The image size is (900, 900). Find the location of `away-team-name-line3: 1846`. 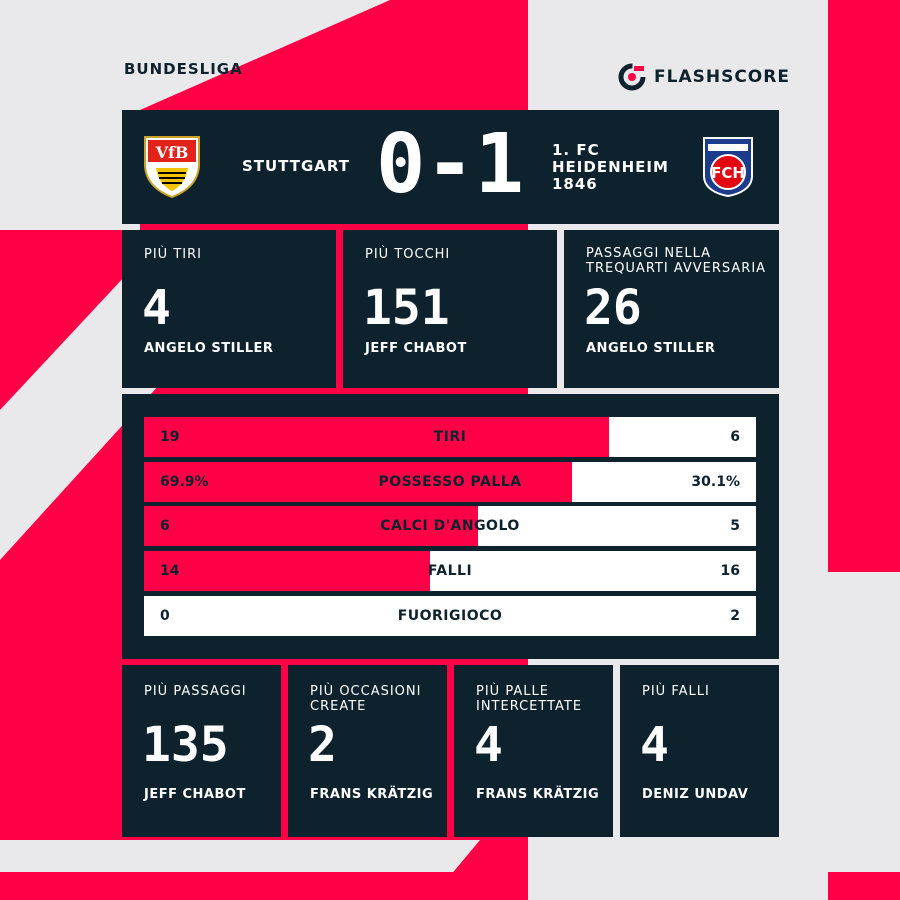

away-team-name-line3: 1846 is located at coordinates (575, 184).